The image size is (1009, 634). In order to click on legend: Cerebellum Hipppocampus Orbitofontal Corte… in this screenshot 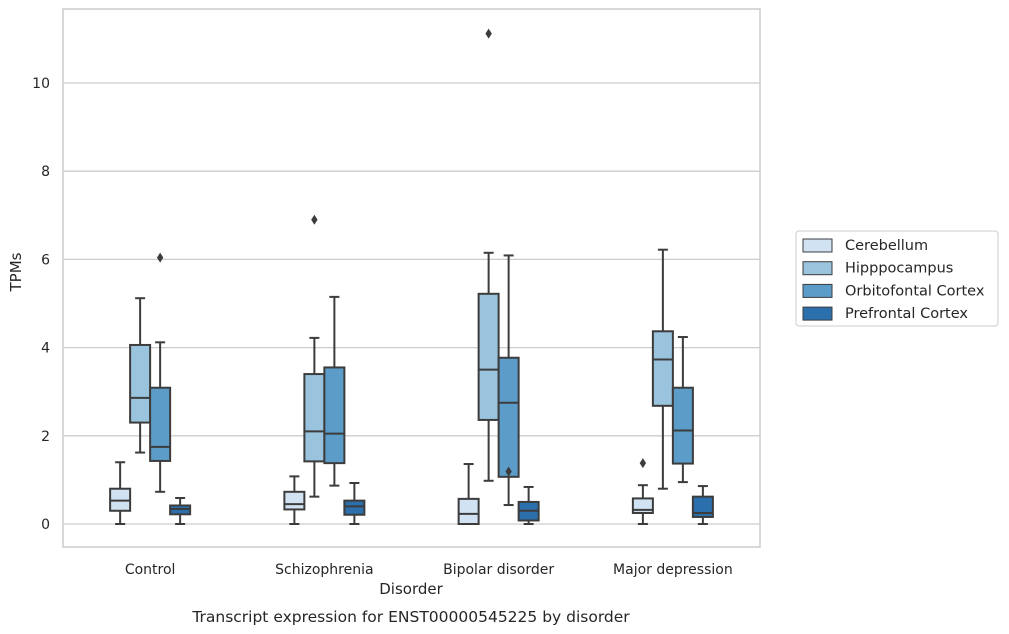, I will do `click(897, 278)`.